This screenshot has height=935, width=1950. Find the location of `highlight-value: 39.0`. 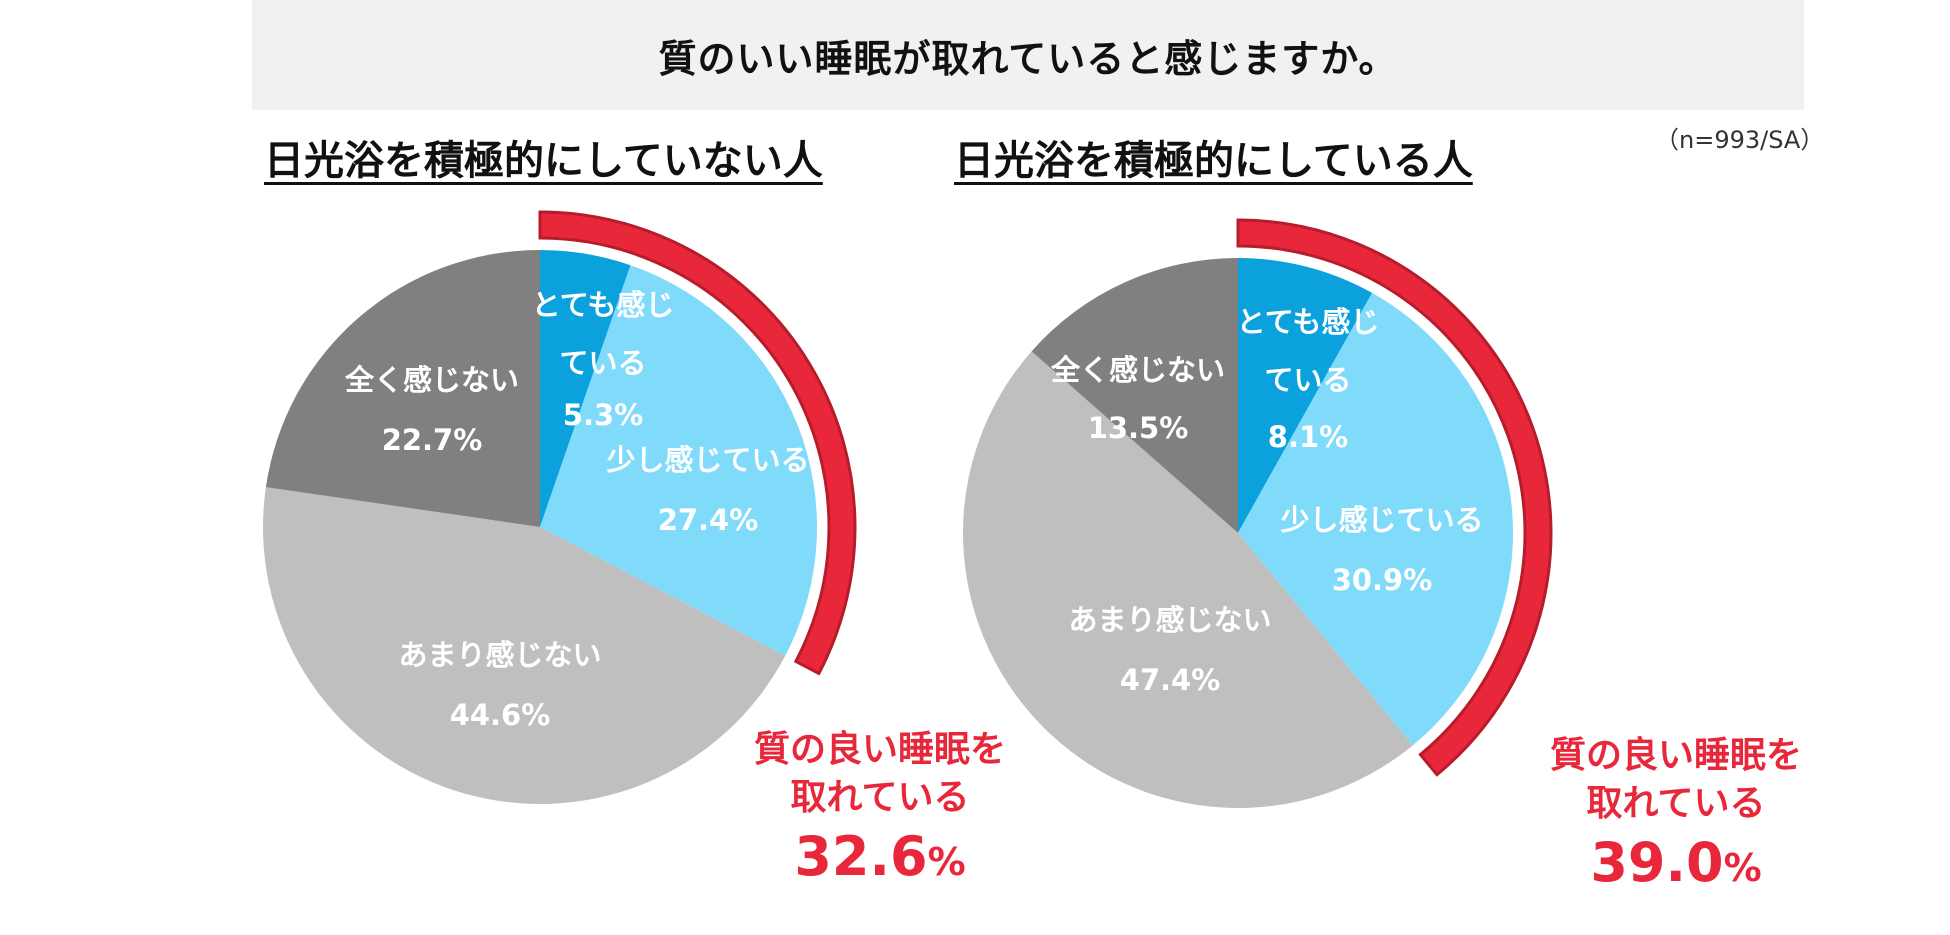

highlight-value: 39.0 is located at coordinates (1657, 862).